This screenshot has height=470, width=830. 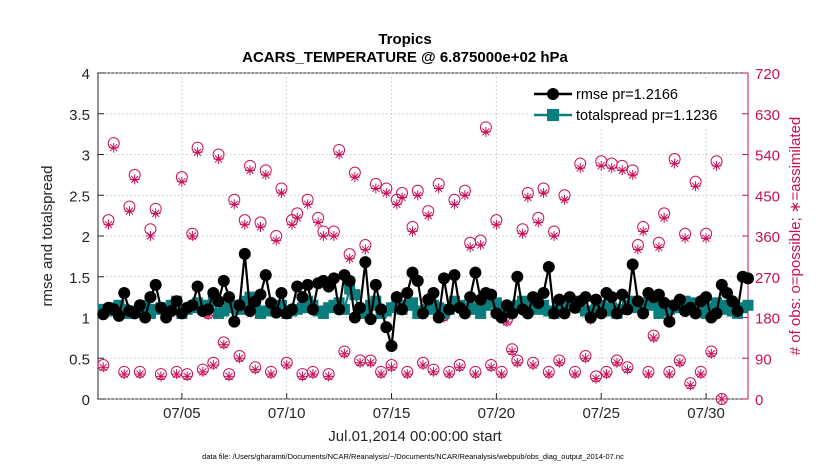 What do you see at coordinates (601, 413) in the screenshot?
I see `x-tick-label: 07/25` at bounding box center [601, 413].